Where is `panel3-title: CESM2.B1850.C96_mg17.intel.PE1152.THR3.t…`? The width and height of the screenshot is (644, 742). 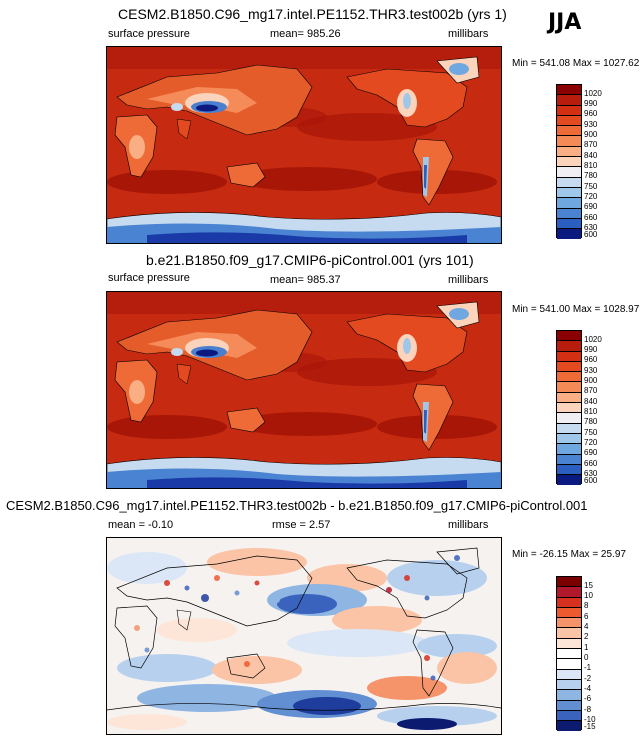
panel3-title: CESM2.B1850.C96_mg17.intel.PE1152.THR3.t… is located at coordinates (297, 505).